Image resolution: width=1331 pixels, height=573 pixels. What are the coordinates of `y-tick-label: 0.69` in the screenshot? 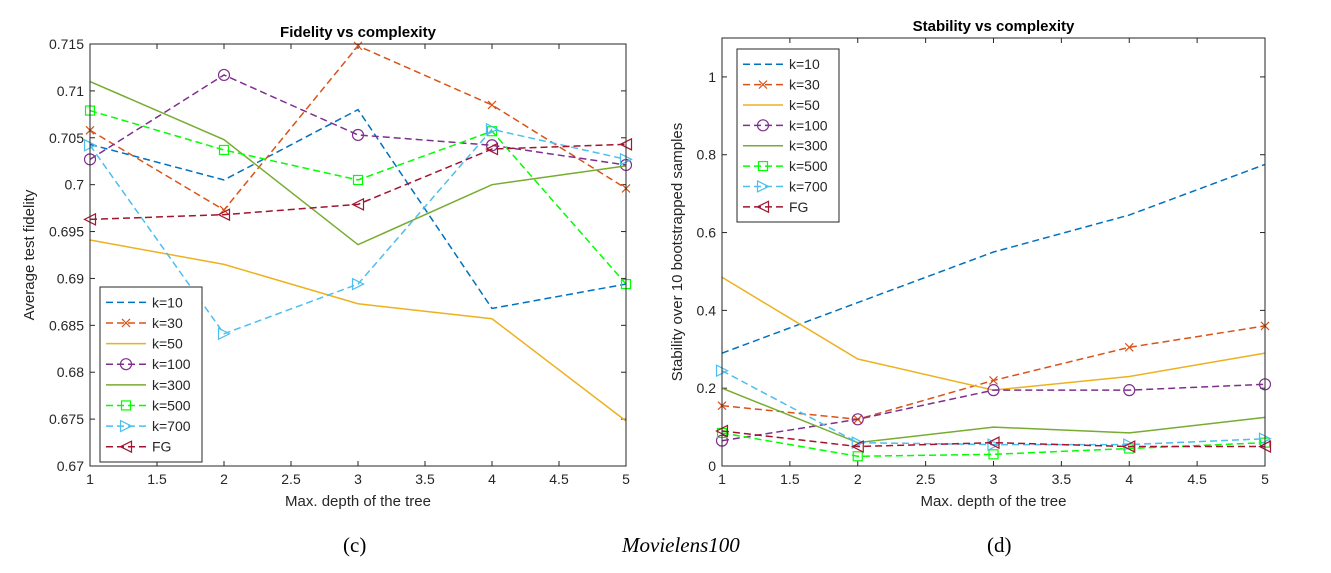 It's located at (70, 278).